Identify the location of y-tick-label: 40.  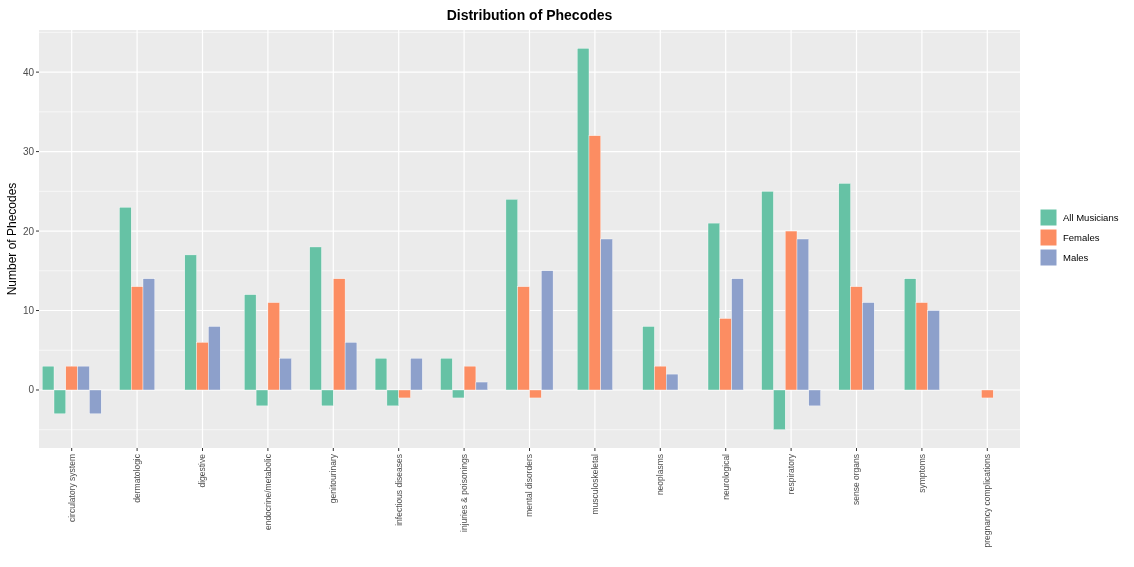
(28, 72).